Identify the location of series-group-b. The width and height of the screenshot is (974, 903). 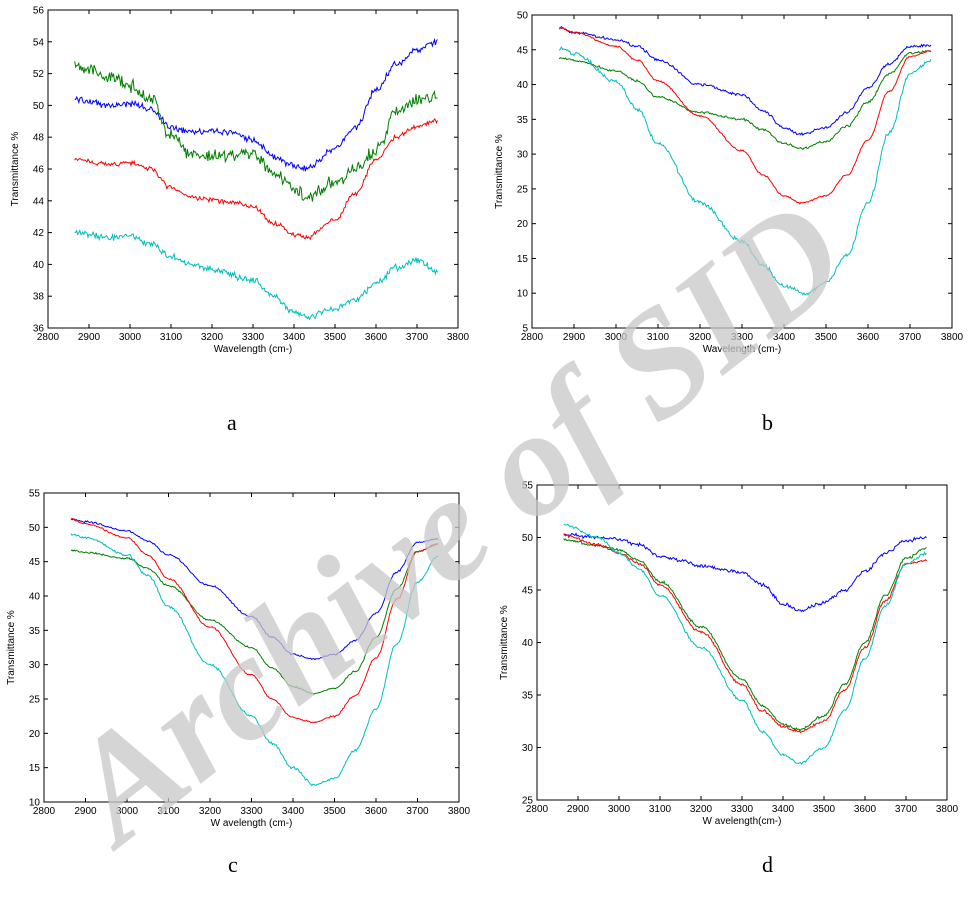
(745, 160).